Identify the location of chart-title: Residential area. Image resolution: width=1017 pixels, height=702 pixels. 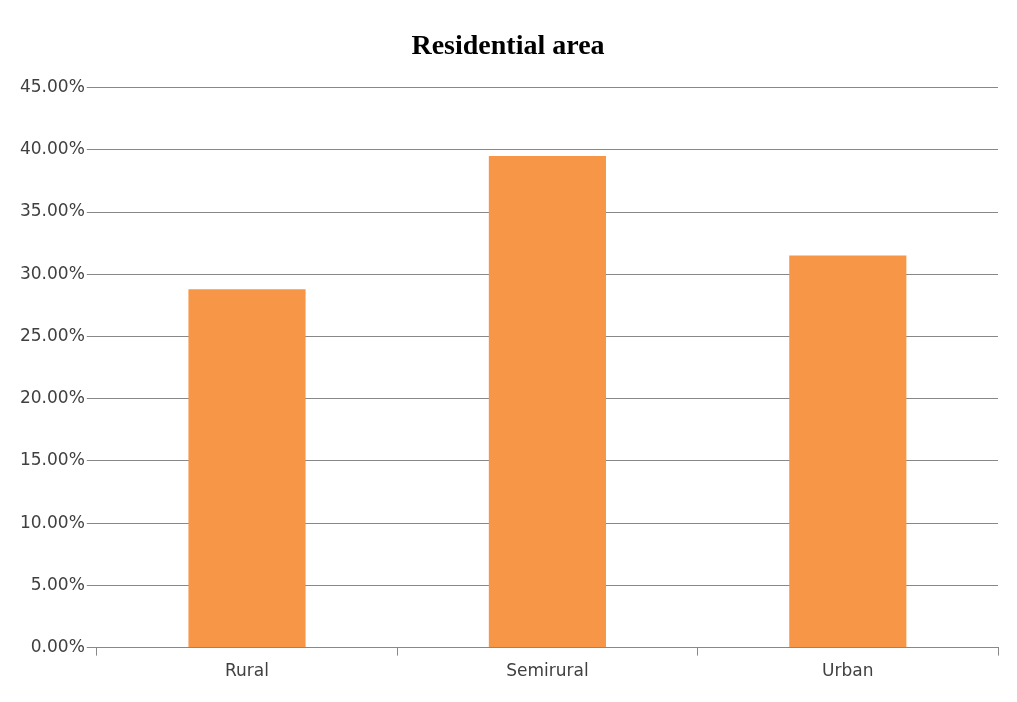
(508, 45).